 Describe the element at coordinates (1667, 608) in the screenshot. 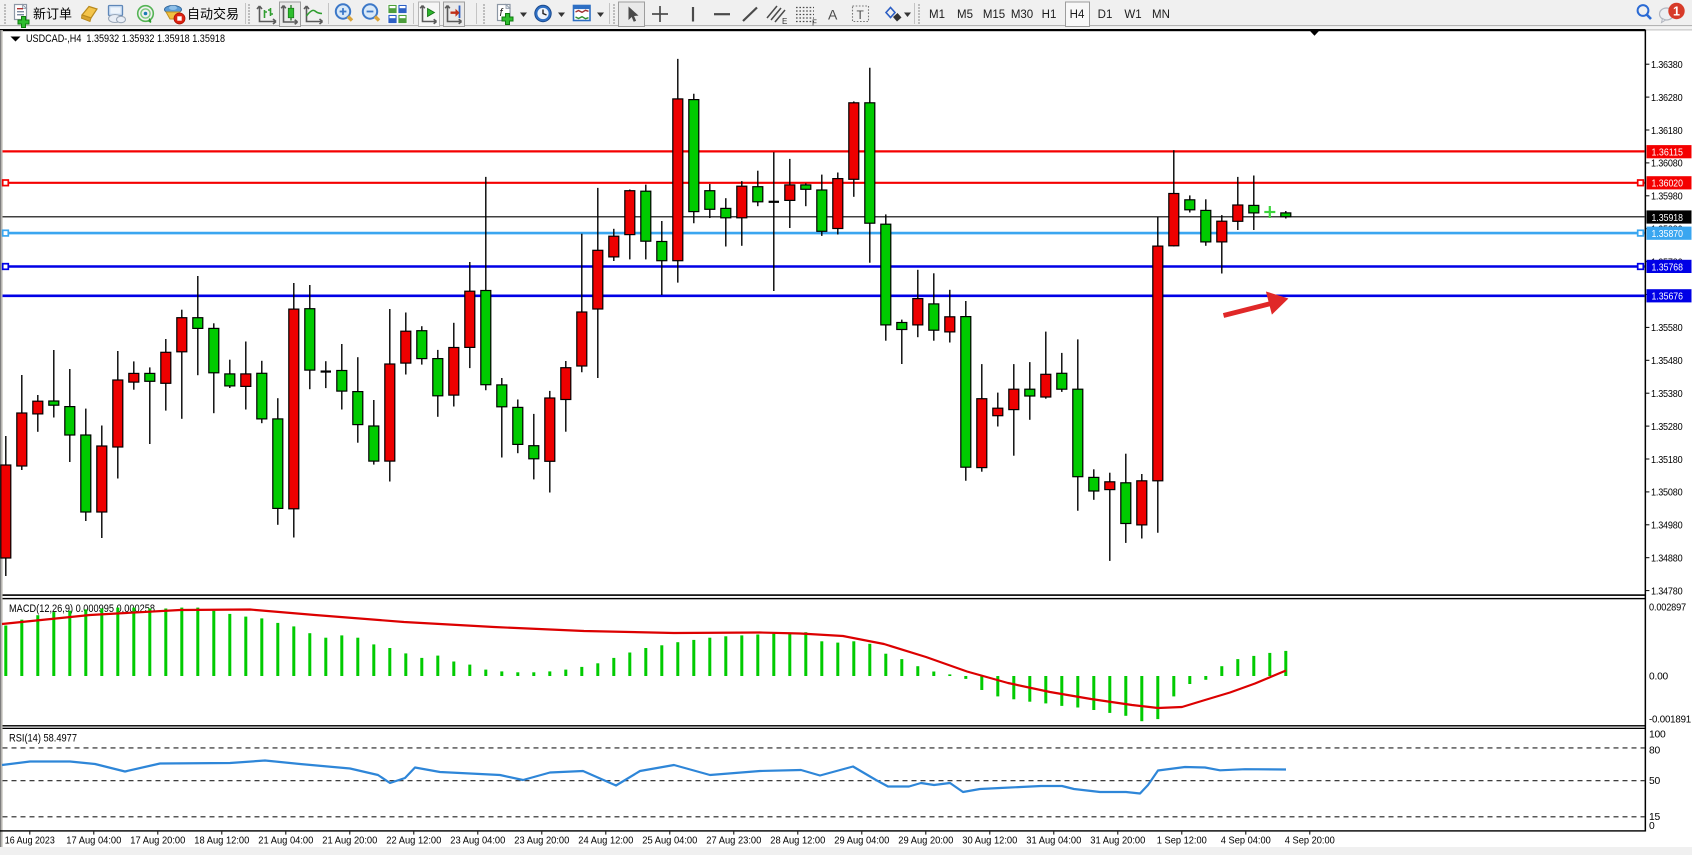

I see `svg-text: 0.002897` at that location.